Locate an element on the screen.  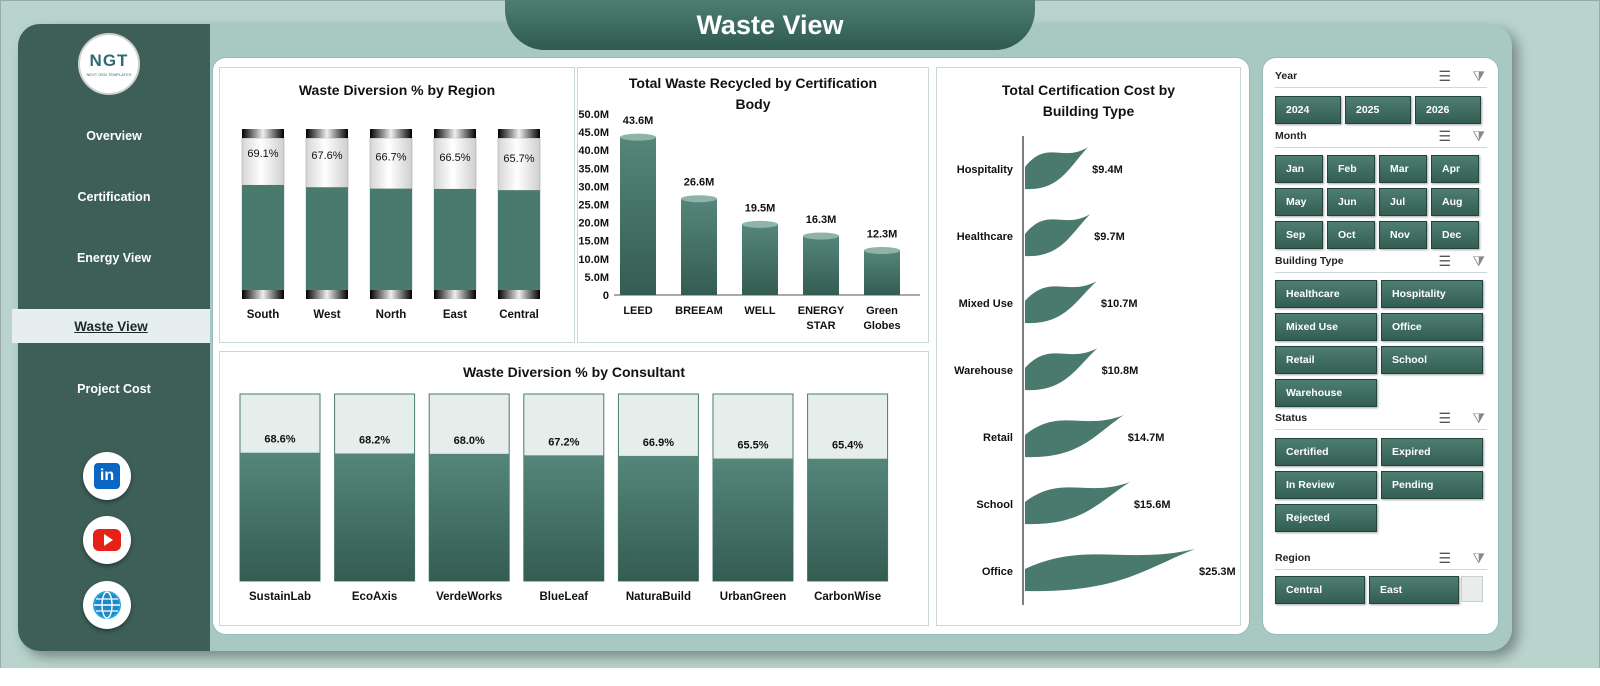
slicer-option-month: Jul is located at coordinates (1403, 202).